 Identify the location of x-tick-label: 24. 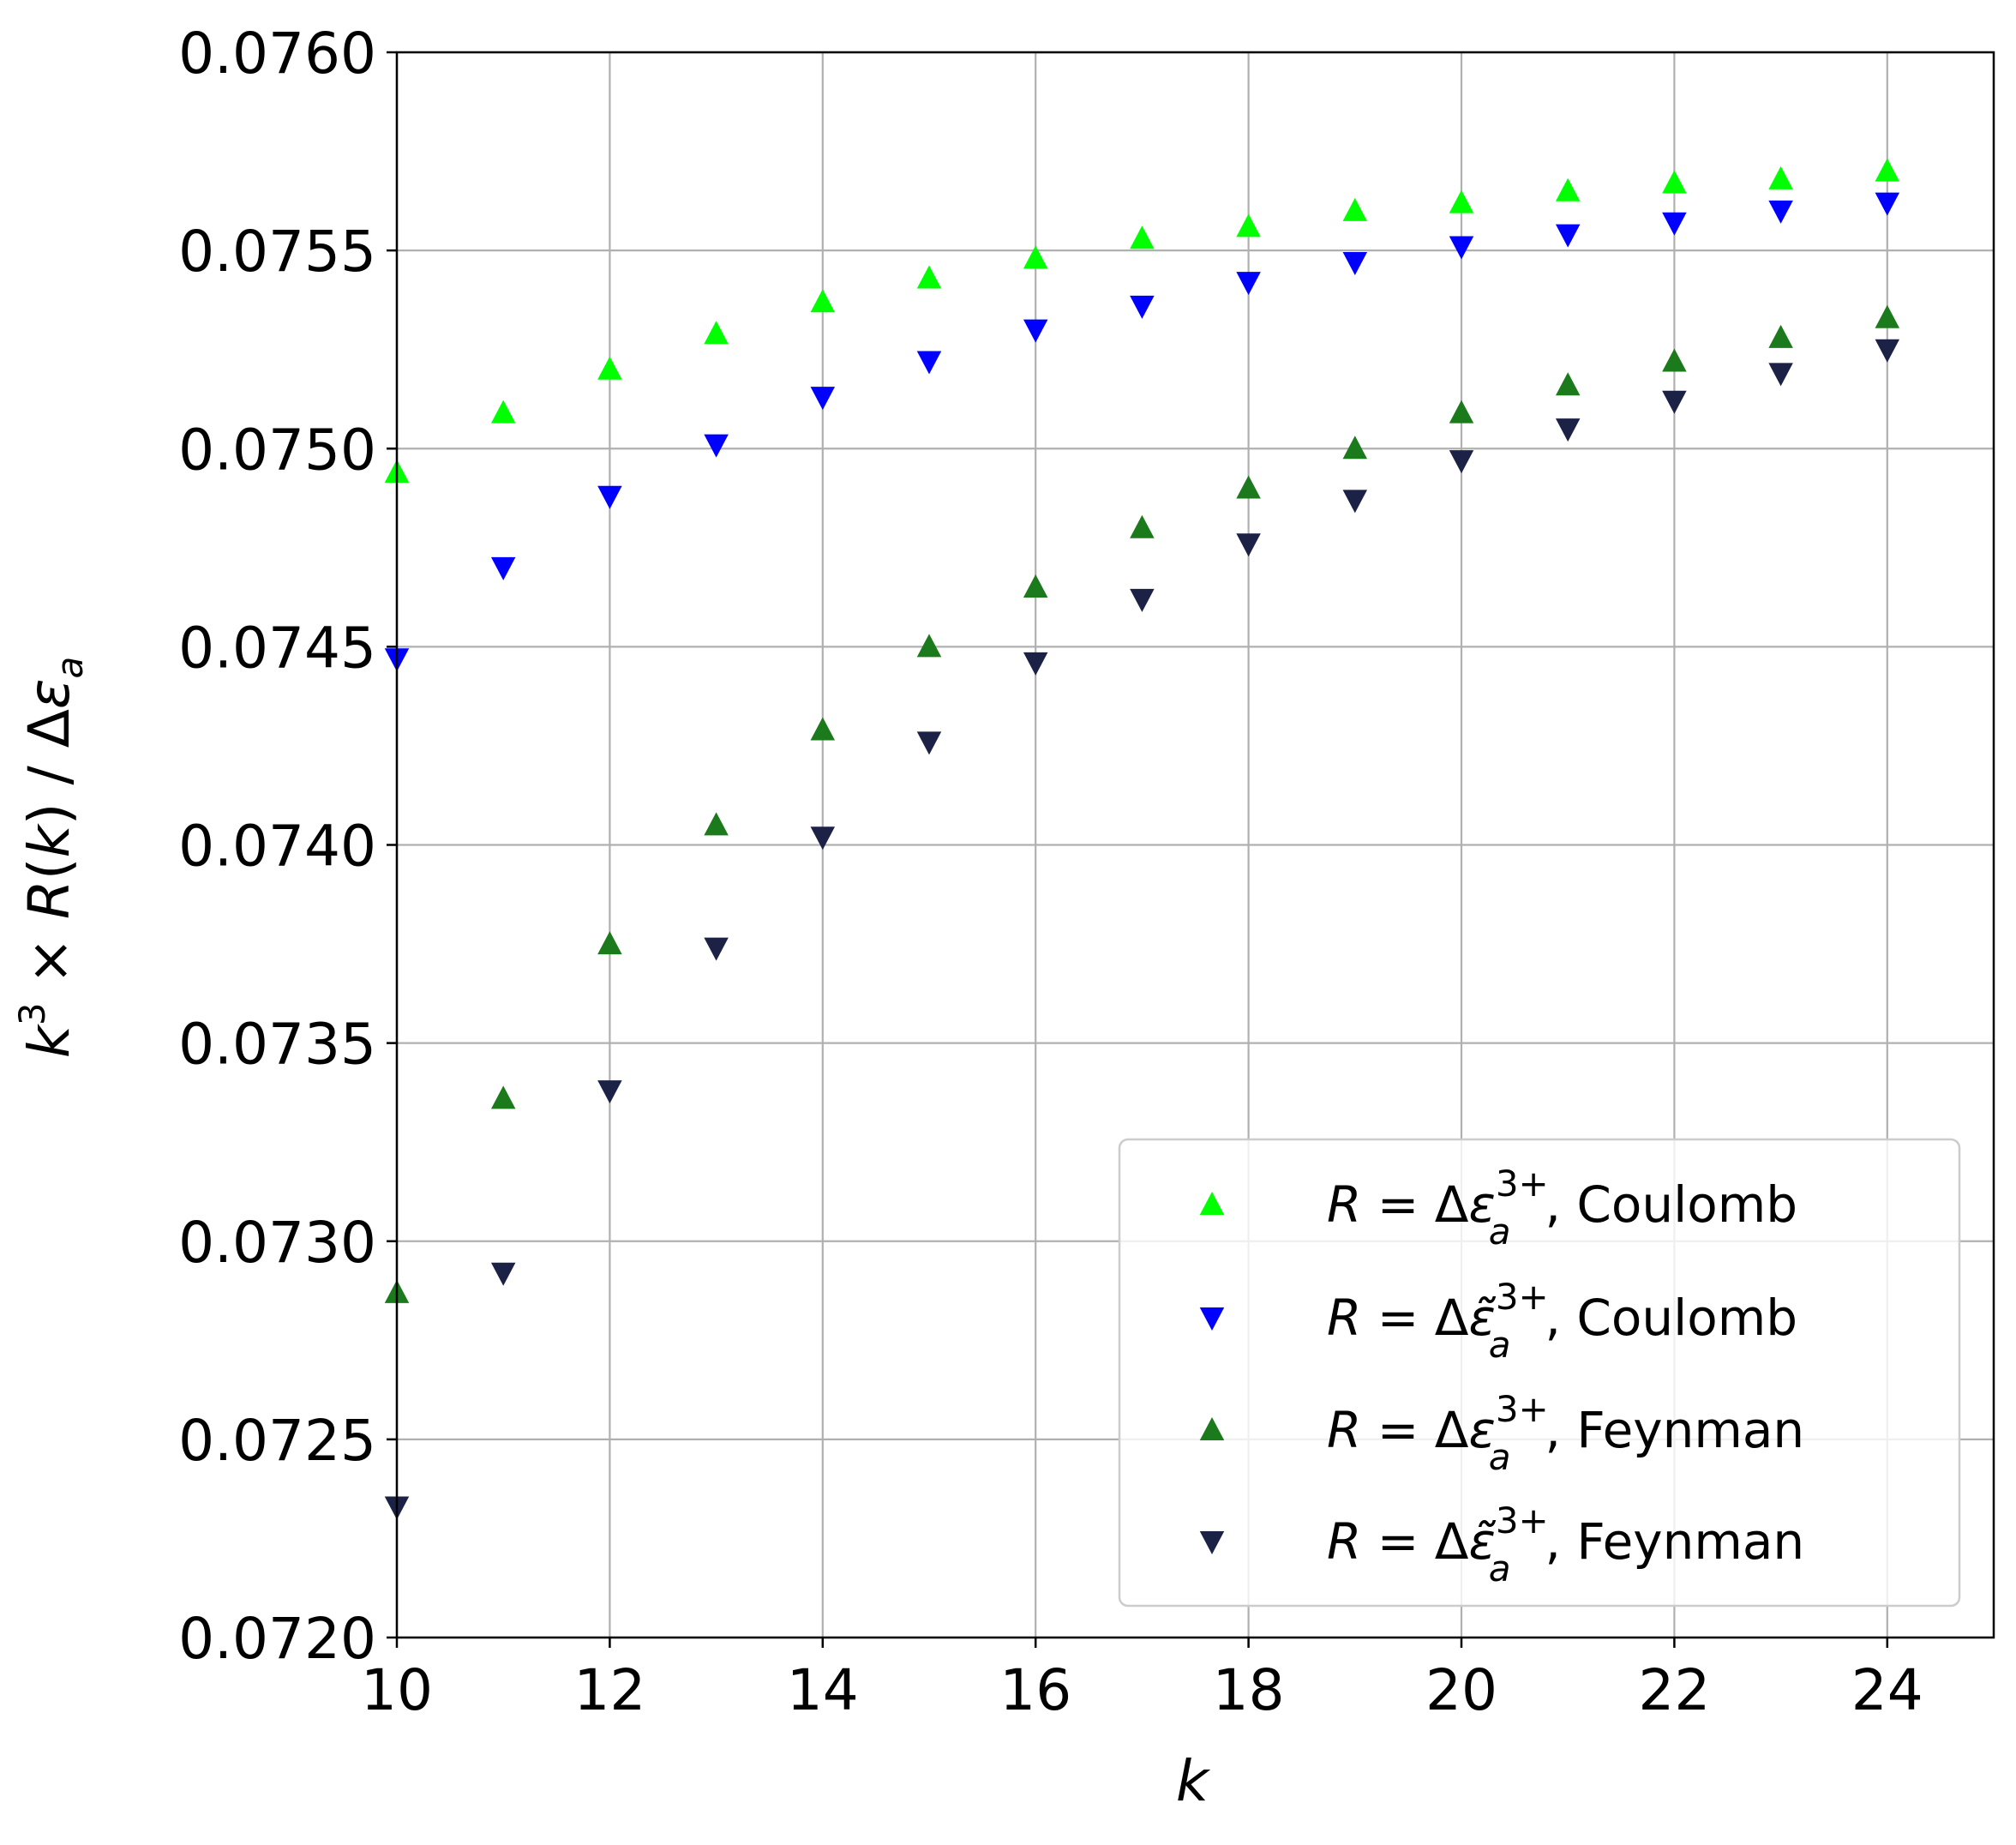
(1887, 1690).